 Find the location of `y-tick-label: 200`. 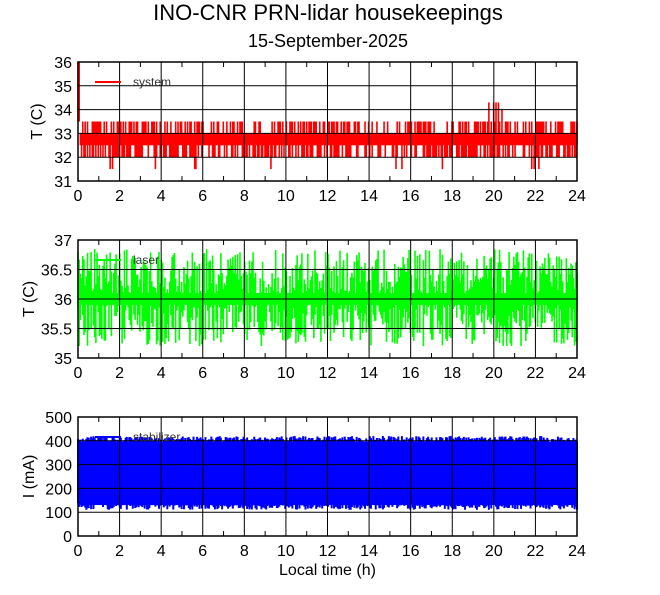

y-tick-label: 200 is located at coordinates (58, 489).